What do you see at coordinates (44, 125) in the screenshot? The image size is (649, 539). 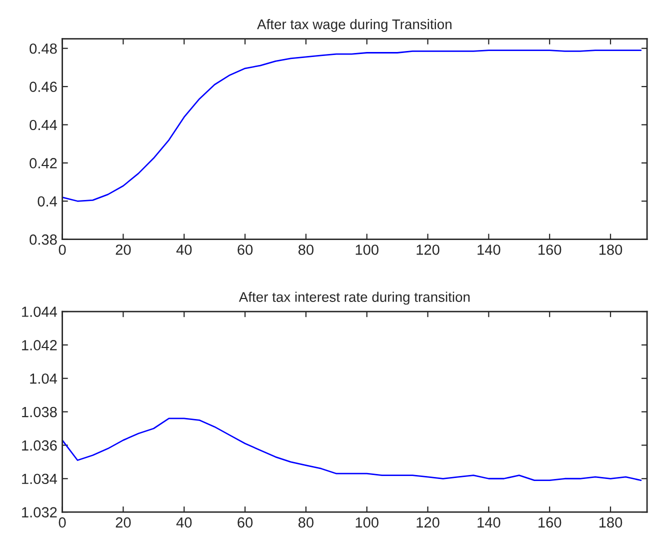 I see `y-tick-label: 0.44` at bounding box center [44, 125].